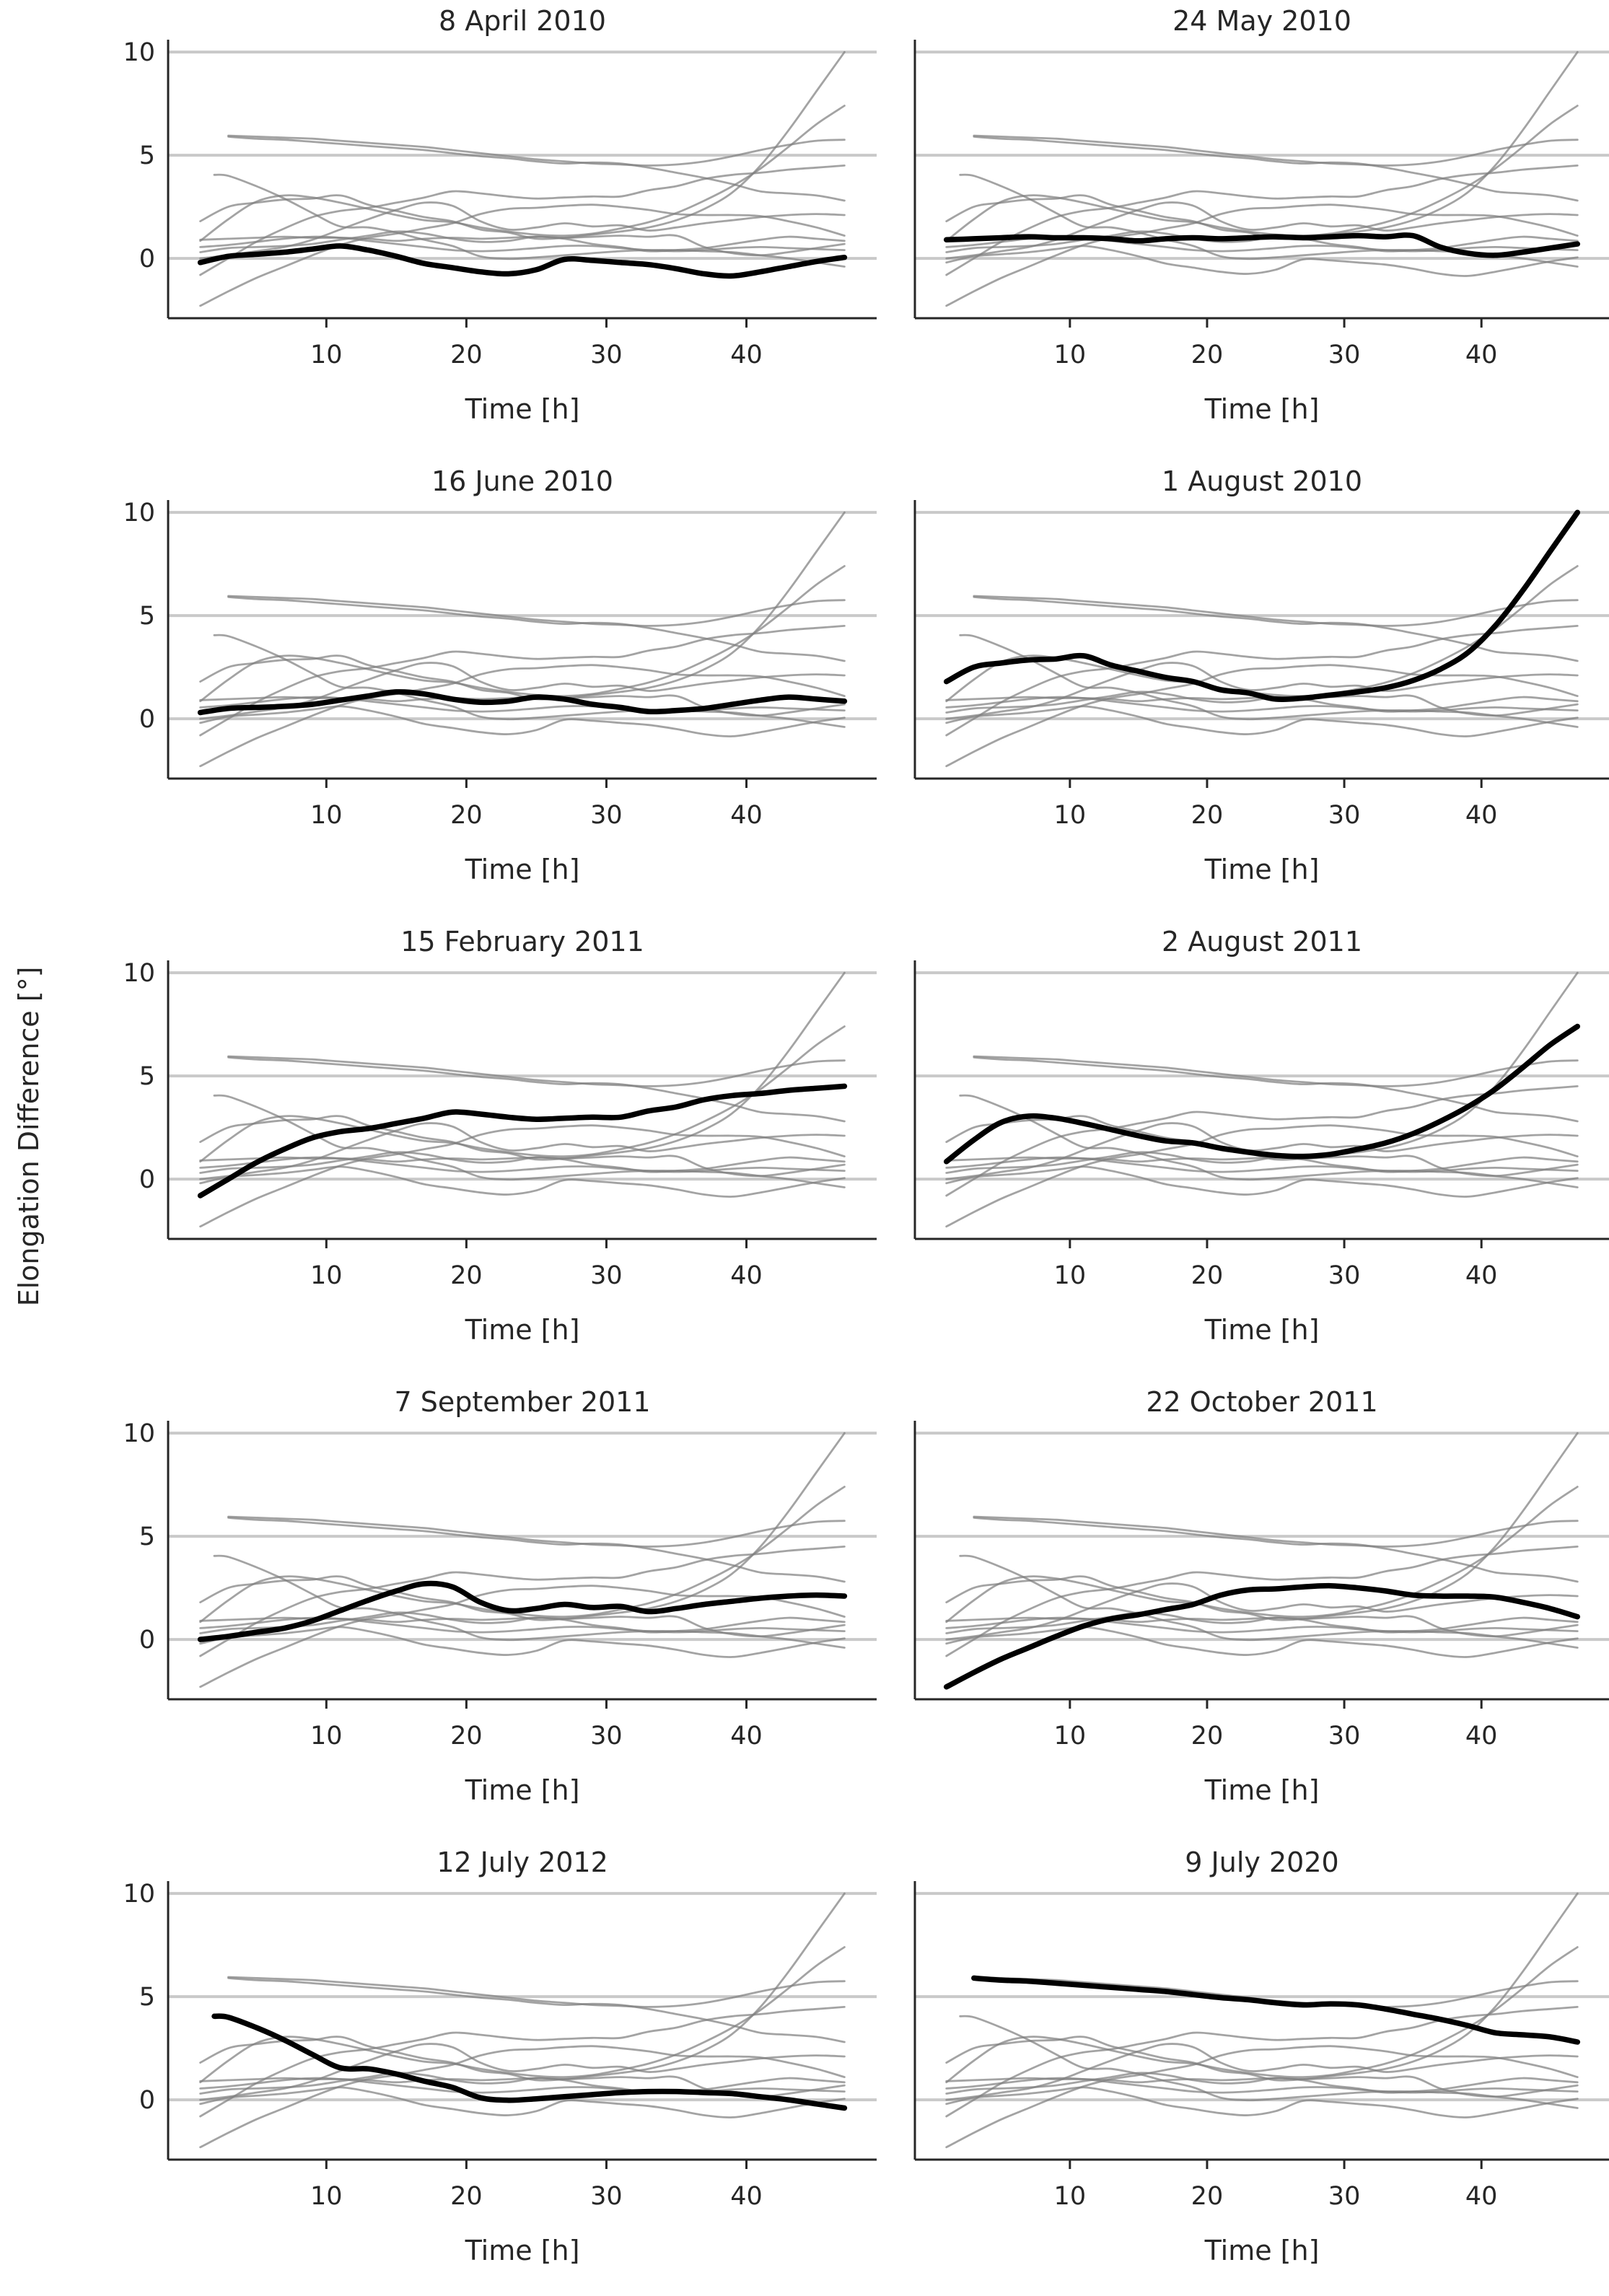 The image size is (1609, 2296). I want to click on subplot-title: 2 August 2011, so click(1262, 942).